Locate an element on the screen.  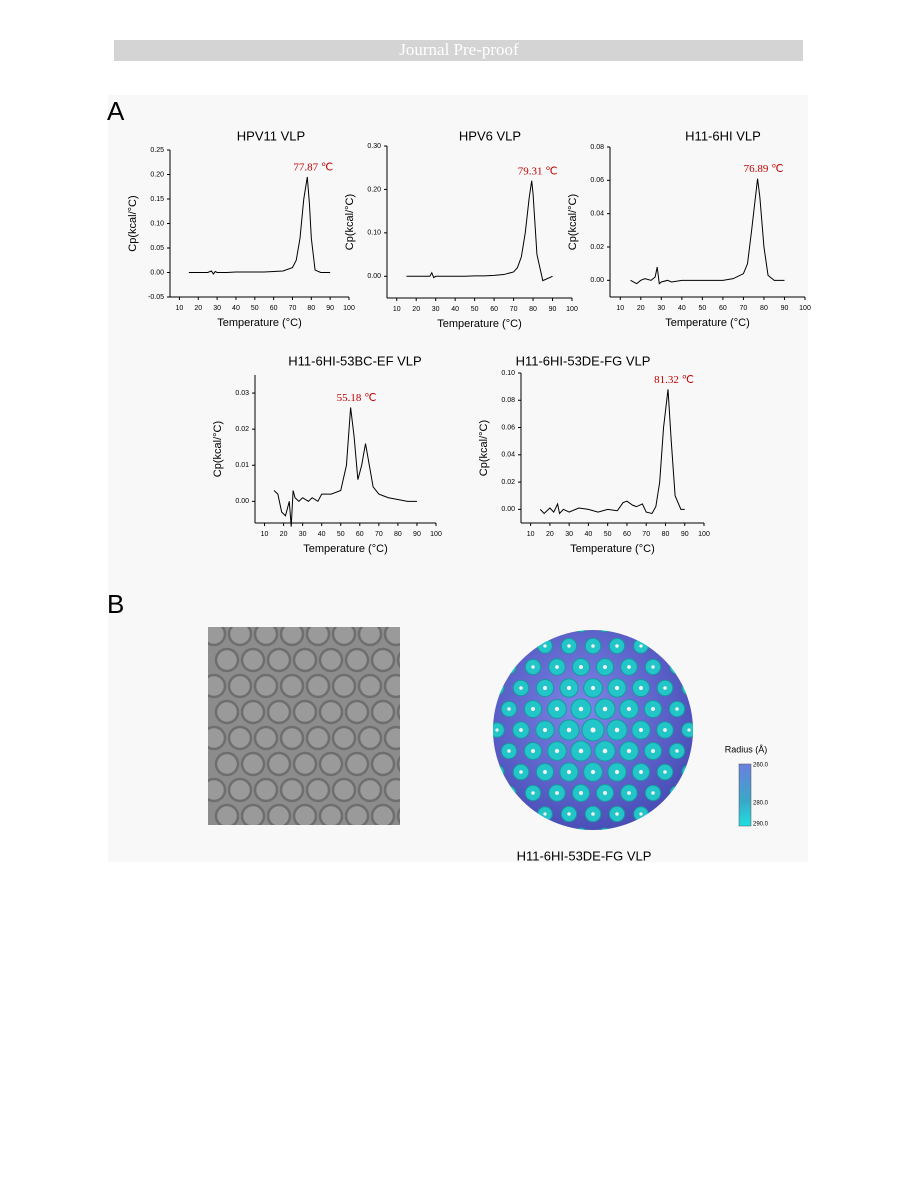
peak-annotation: 79.31 ℃ is located at coordinates (538, 171).